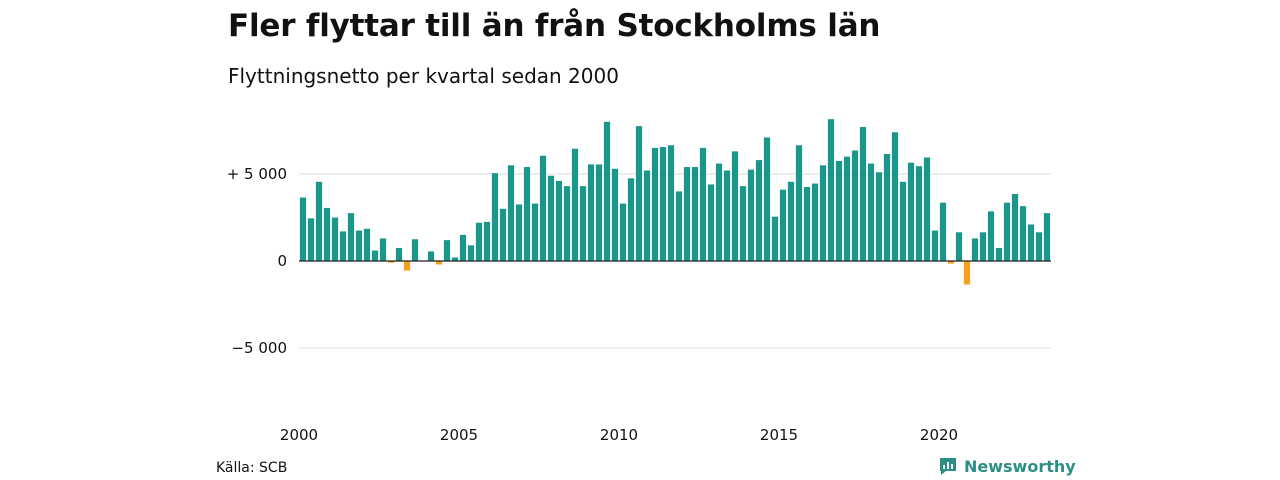 The width and height of the screenshot is (1280, 480). I want to click on x-tick-label: 2010, so click(619, 435).